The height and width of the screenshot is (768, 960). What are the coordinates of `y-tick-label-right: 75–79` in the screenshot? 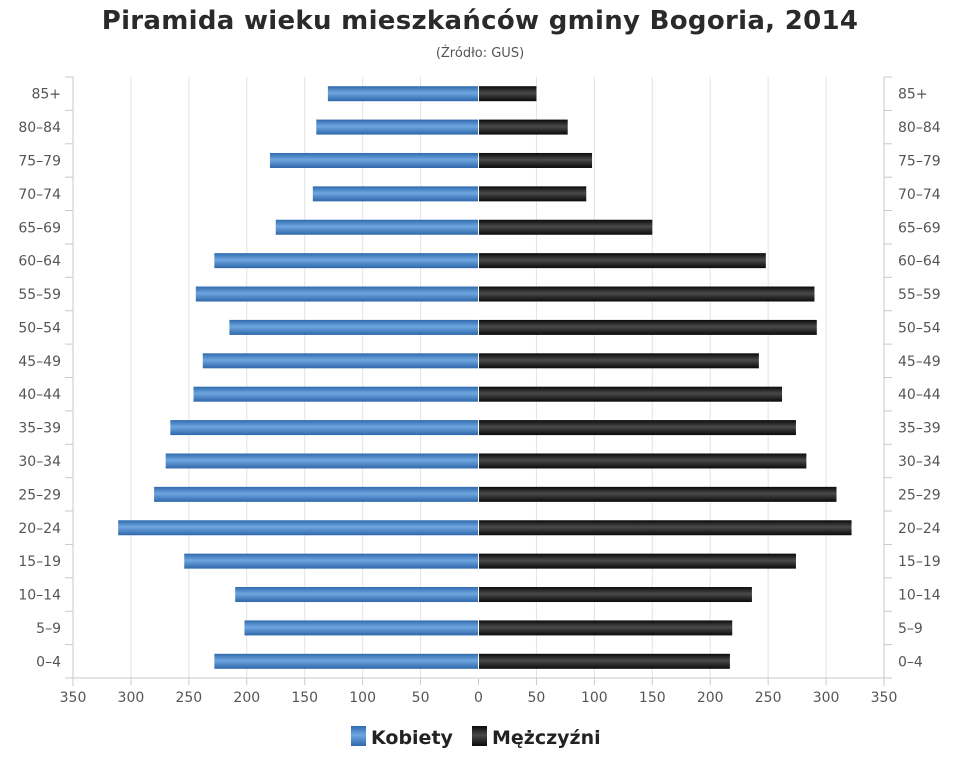 It's located at (919, 161).